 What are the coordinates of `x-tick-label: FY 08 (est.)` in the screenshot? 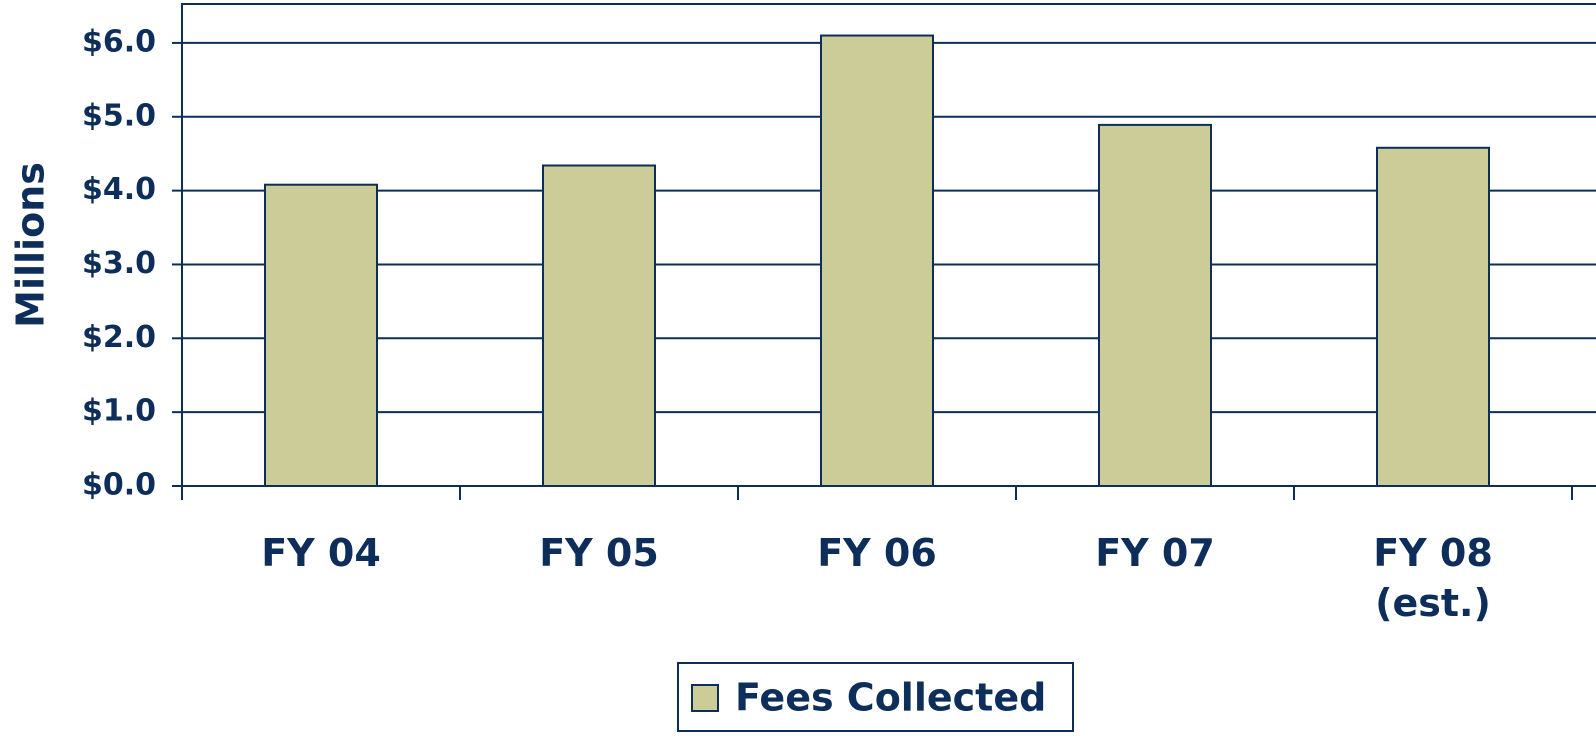 It's located at (1433, 578).